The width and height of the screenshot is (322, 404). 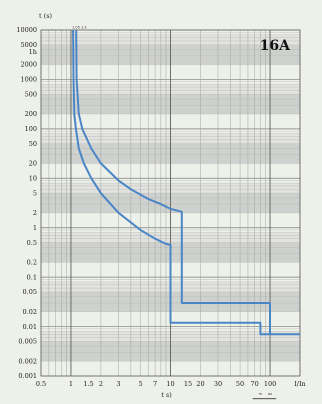 I want to click on y-tick-label: 20, so click(x=33, y=164).